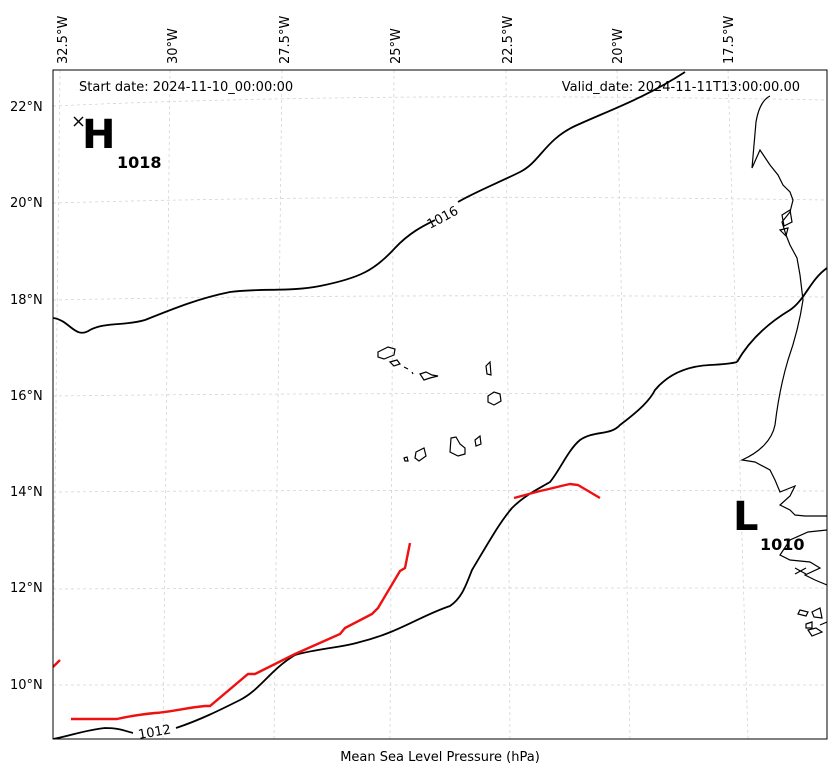 This screenshot has height=783, width=837. Describe the element at coordinates (26, 107) in the screenshot. I see `lat-label-22n: 22°N` at that location.